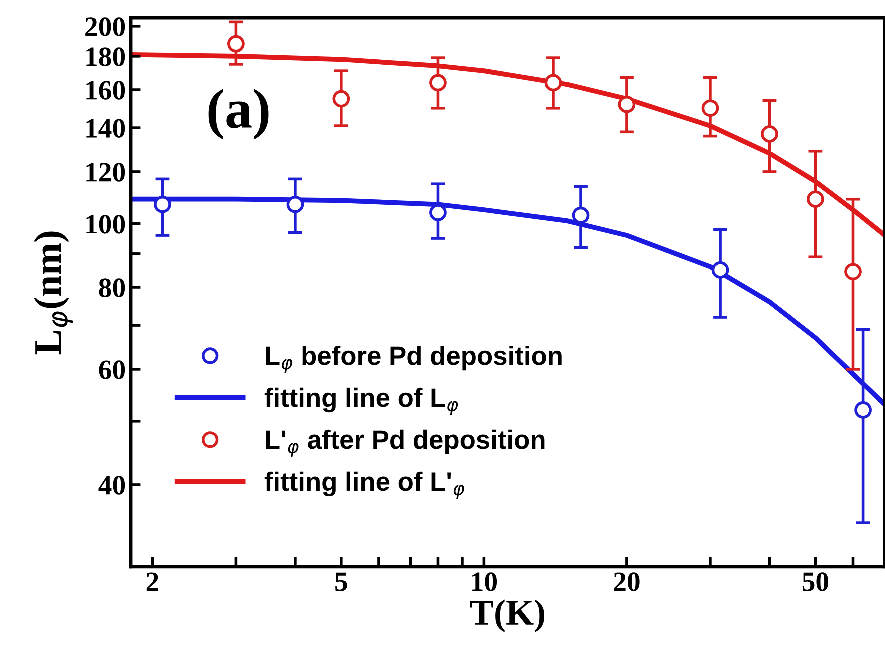 This screenshot has width=885, height=667. What do you see at coordinates (112, 370) in the screenshot?
I see `y-tick-label: 60` at bounding box center [112, 370].